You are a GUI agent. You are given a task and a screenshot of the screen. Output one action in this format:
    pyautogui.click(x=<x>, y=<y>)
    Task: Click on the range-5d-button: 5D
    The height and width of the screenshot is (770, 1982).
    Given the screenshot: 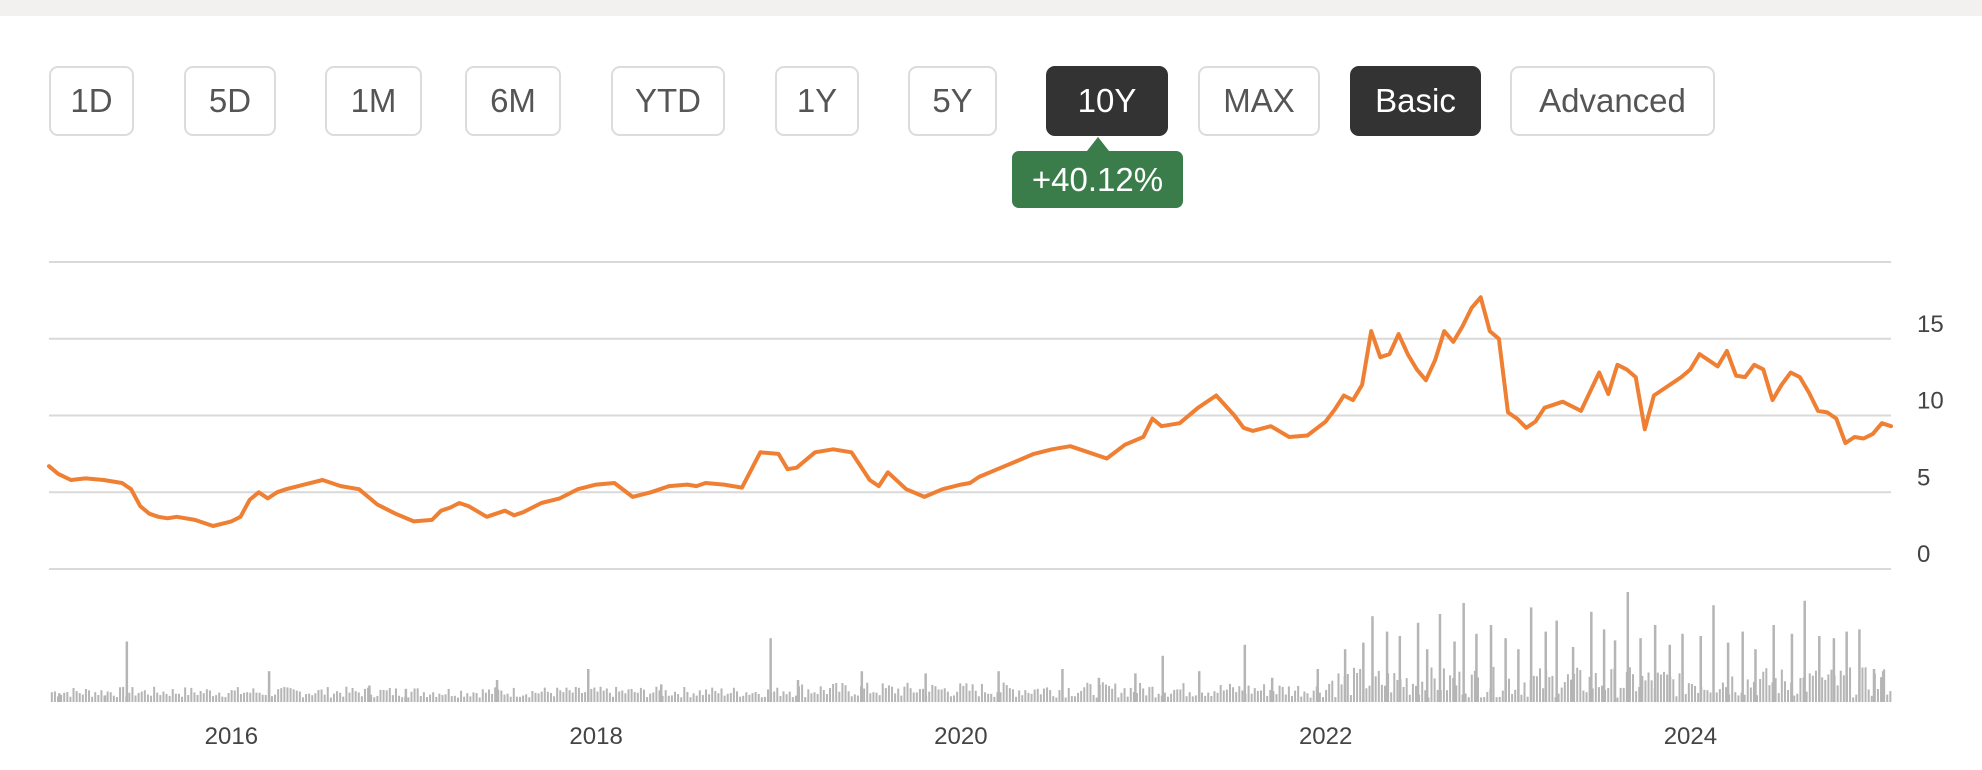 What is the action you would take?
    pyautogui.click(x=230, y=101)
    